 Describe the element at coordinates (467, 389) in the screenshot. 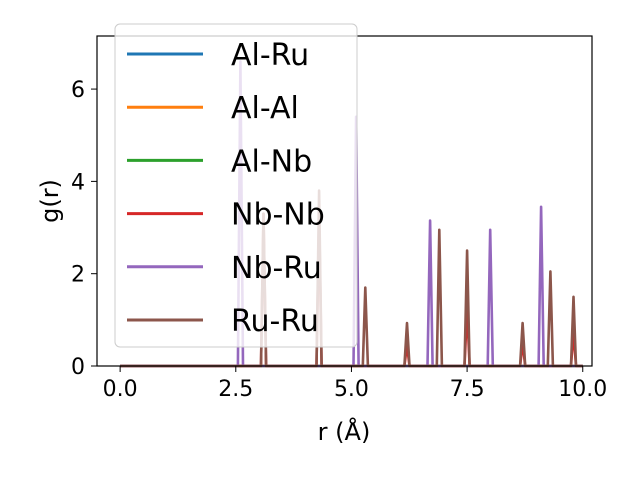

I see `x-tick-label: 7.5` at that location.